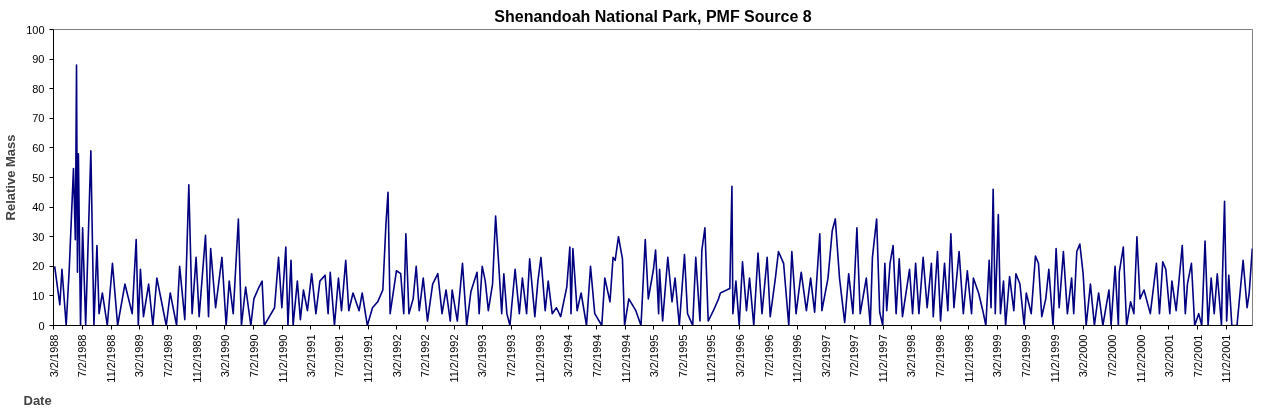  I want to click on x-tick-label: 11/2/1996, so click(797, 358).